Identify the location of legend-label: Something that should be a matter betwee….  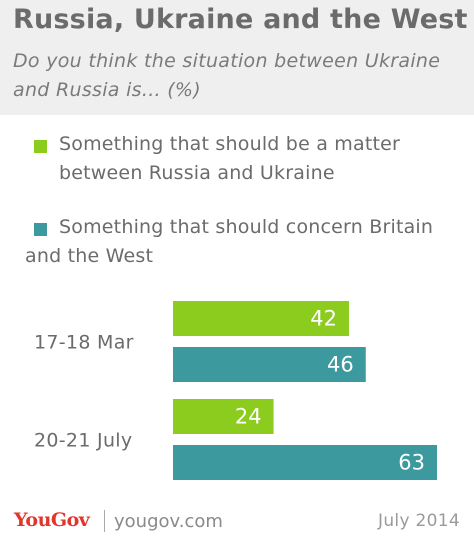
(230, 158).